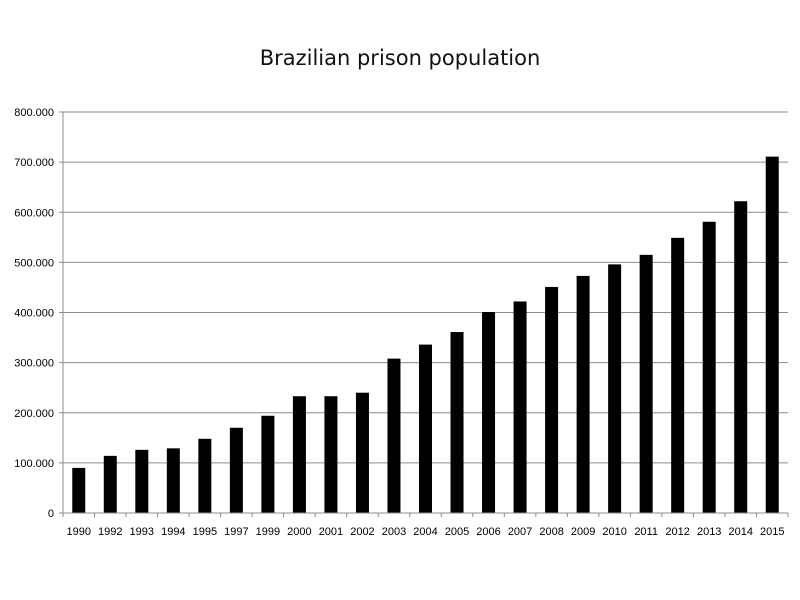 This screenshot has width=800, height=600. What do you see at coordinates (457, 422) in the screenshot?
I see `bar-2005` at bounding box center [457, 422].